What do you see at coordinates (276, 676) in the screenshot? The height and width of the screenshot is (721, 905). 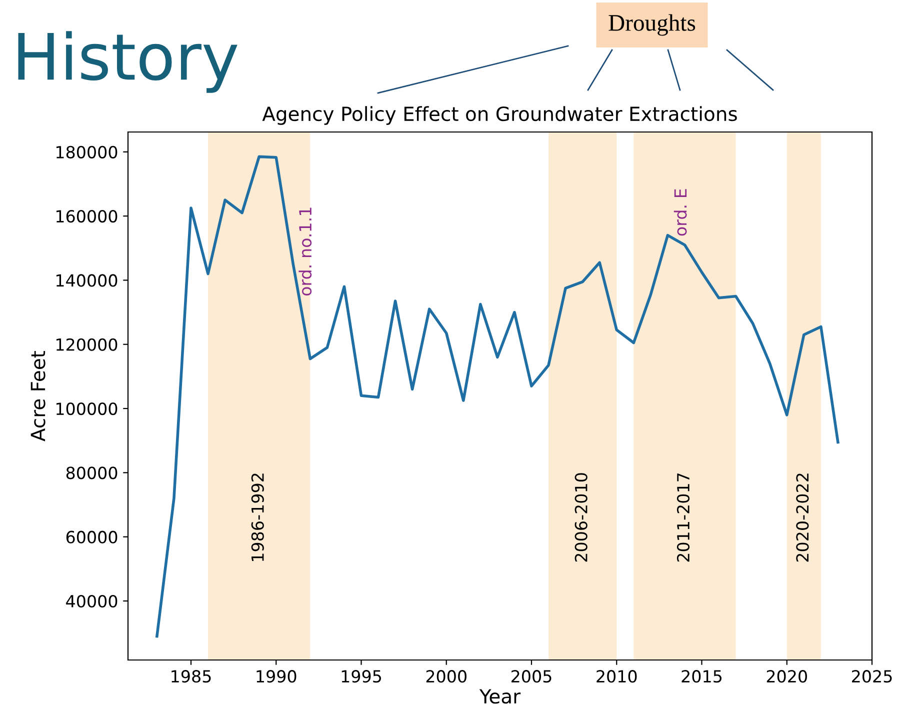 I see `x-tick-label: 1990` at bounding box center [276, 676].